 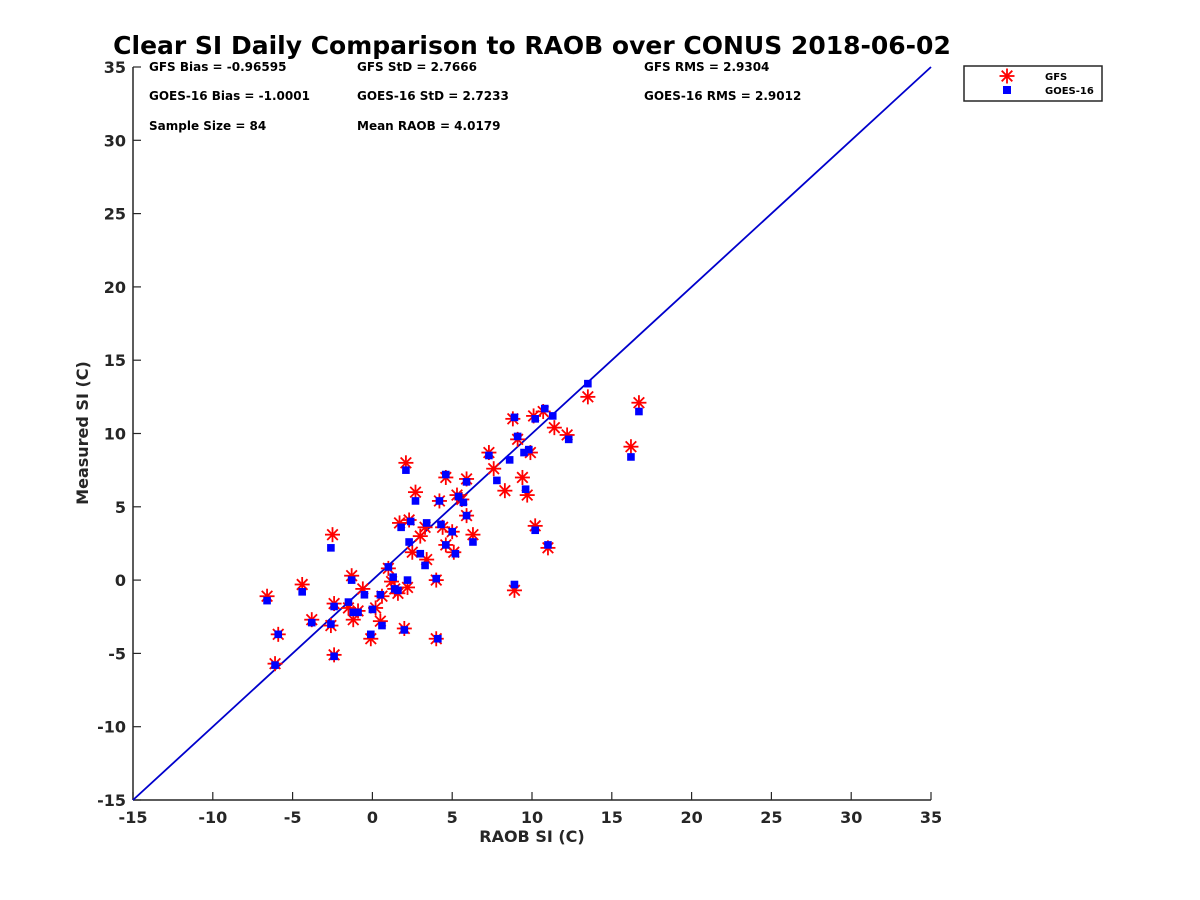 What do you see at coordinates (111, 727) in the screenshot?
I see `y-tick-label: -10` at bounding box center [111, 727].